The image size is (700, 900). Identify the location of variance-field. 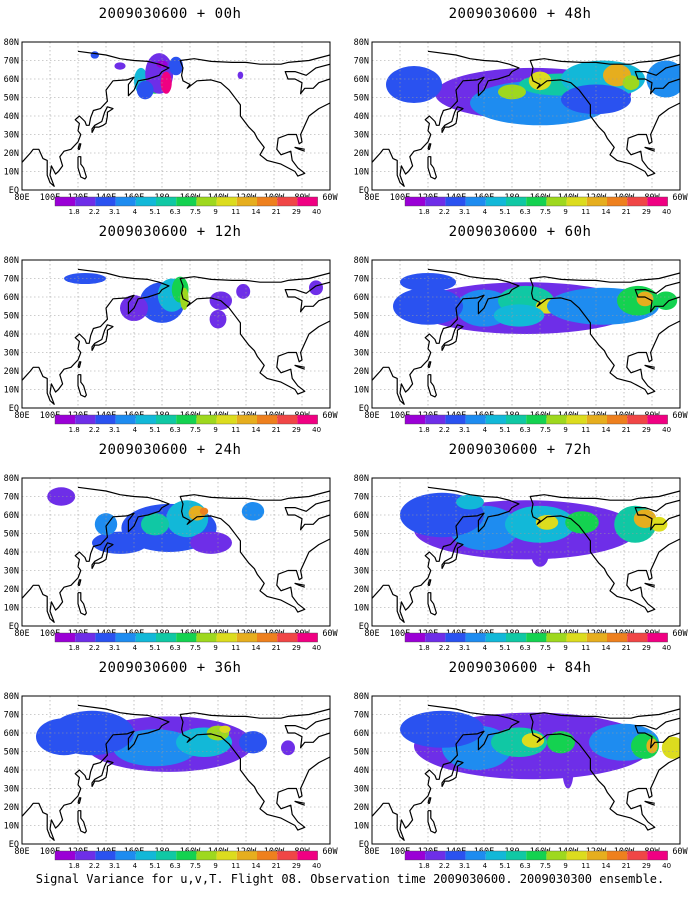
(156, 520).